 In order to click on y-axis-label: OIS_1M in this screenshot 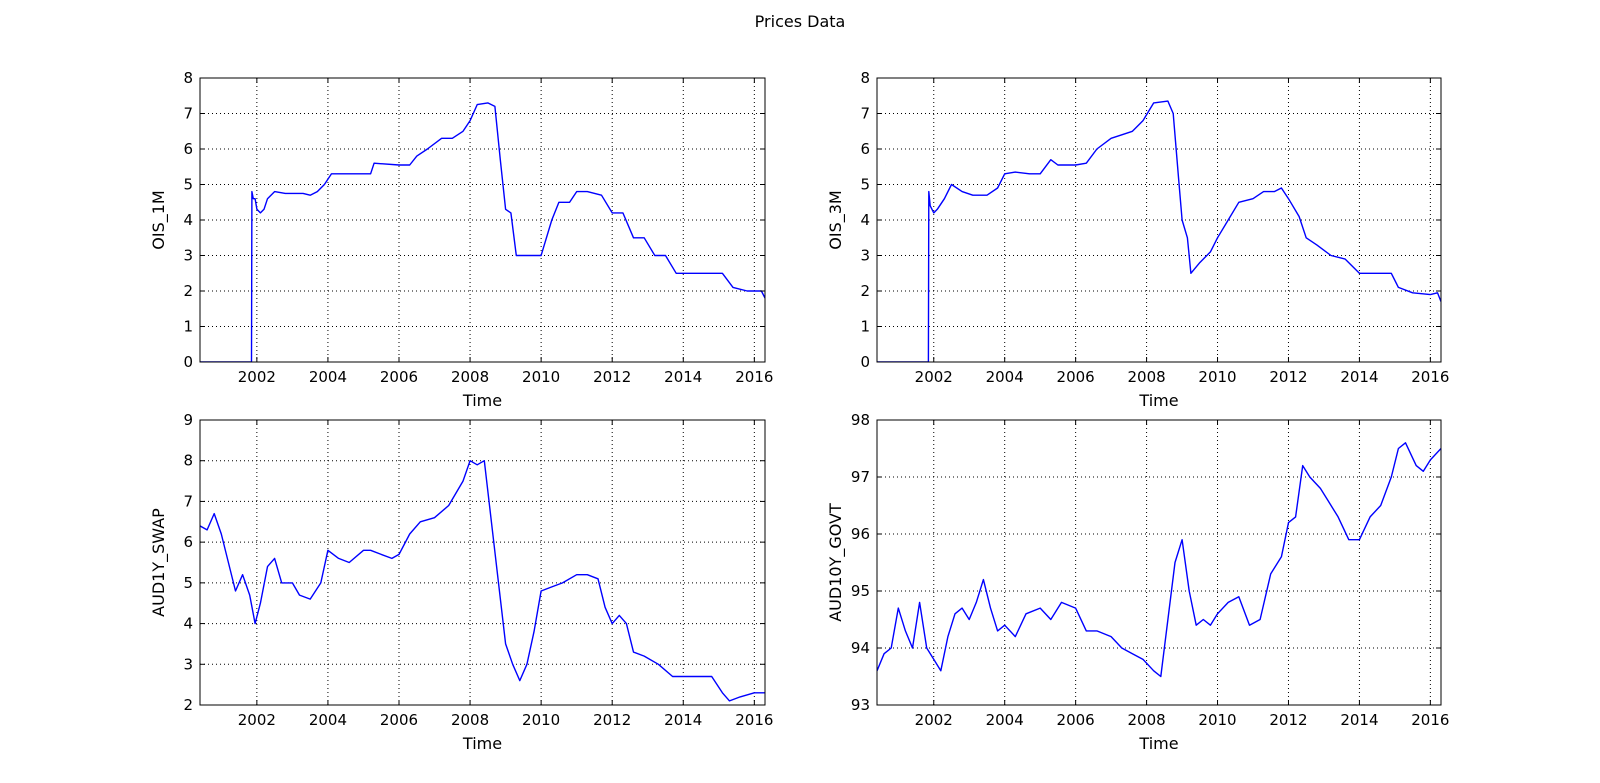, I will do `click(159, 219)`.